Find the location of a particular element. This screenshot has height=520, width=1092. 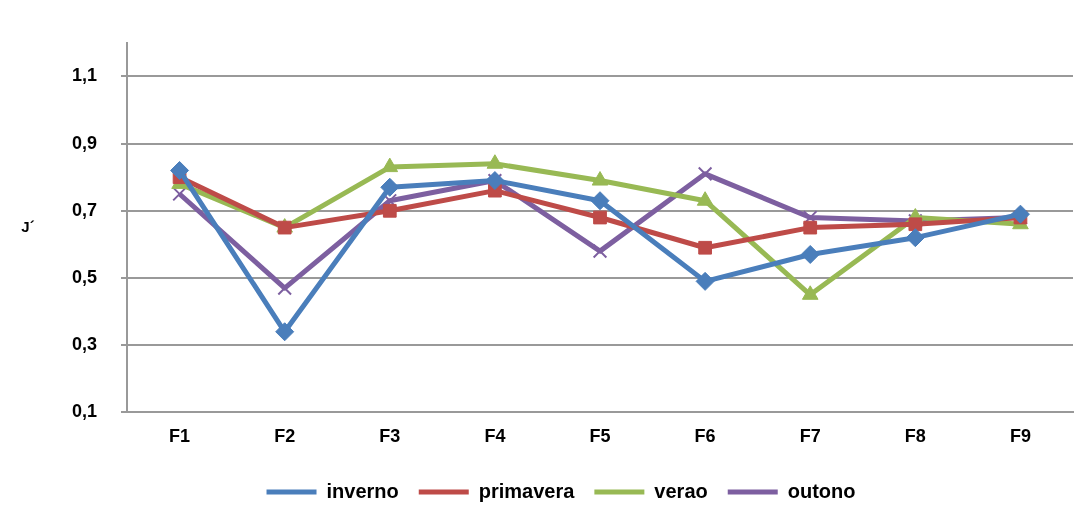

y-tick-label: 0,1 is located at coordinates (84, 411).